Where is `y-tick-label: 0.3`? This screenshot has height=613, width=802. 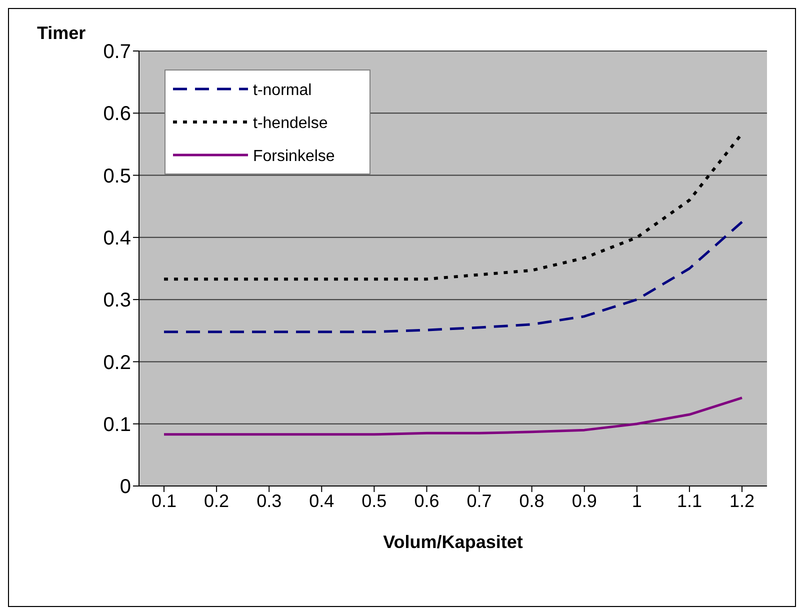 y-tick-label: 0.3 is located at coordinates (117, 301).